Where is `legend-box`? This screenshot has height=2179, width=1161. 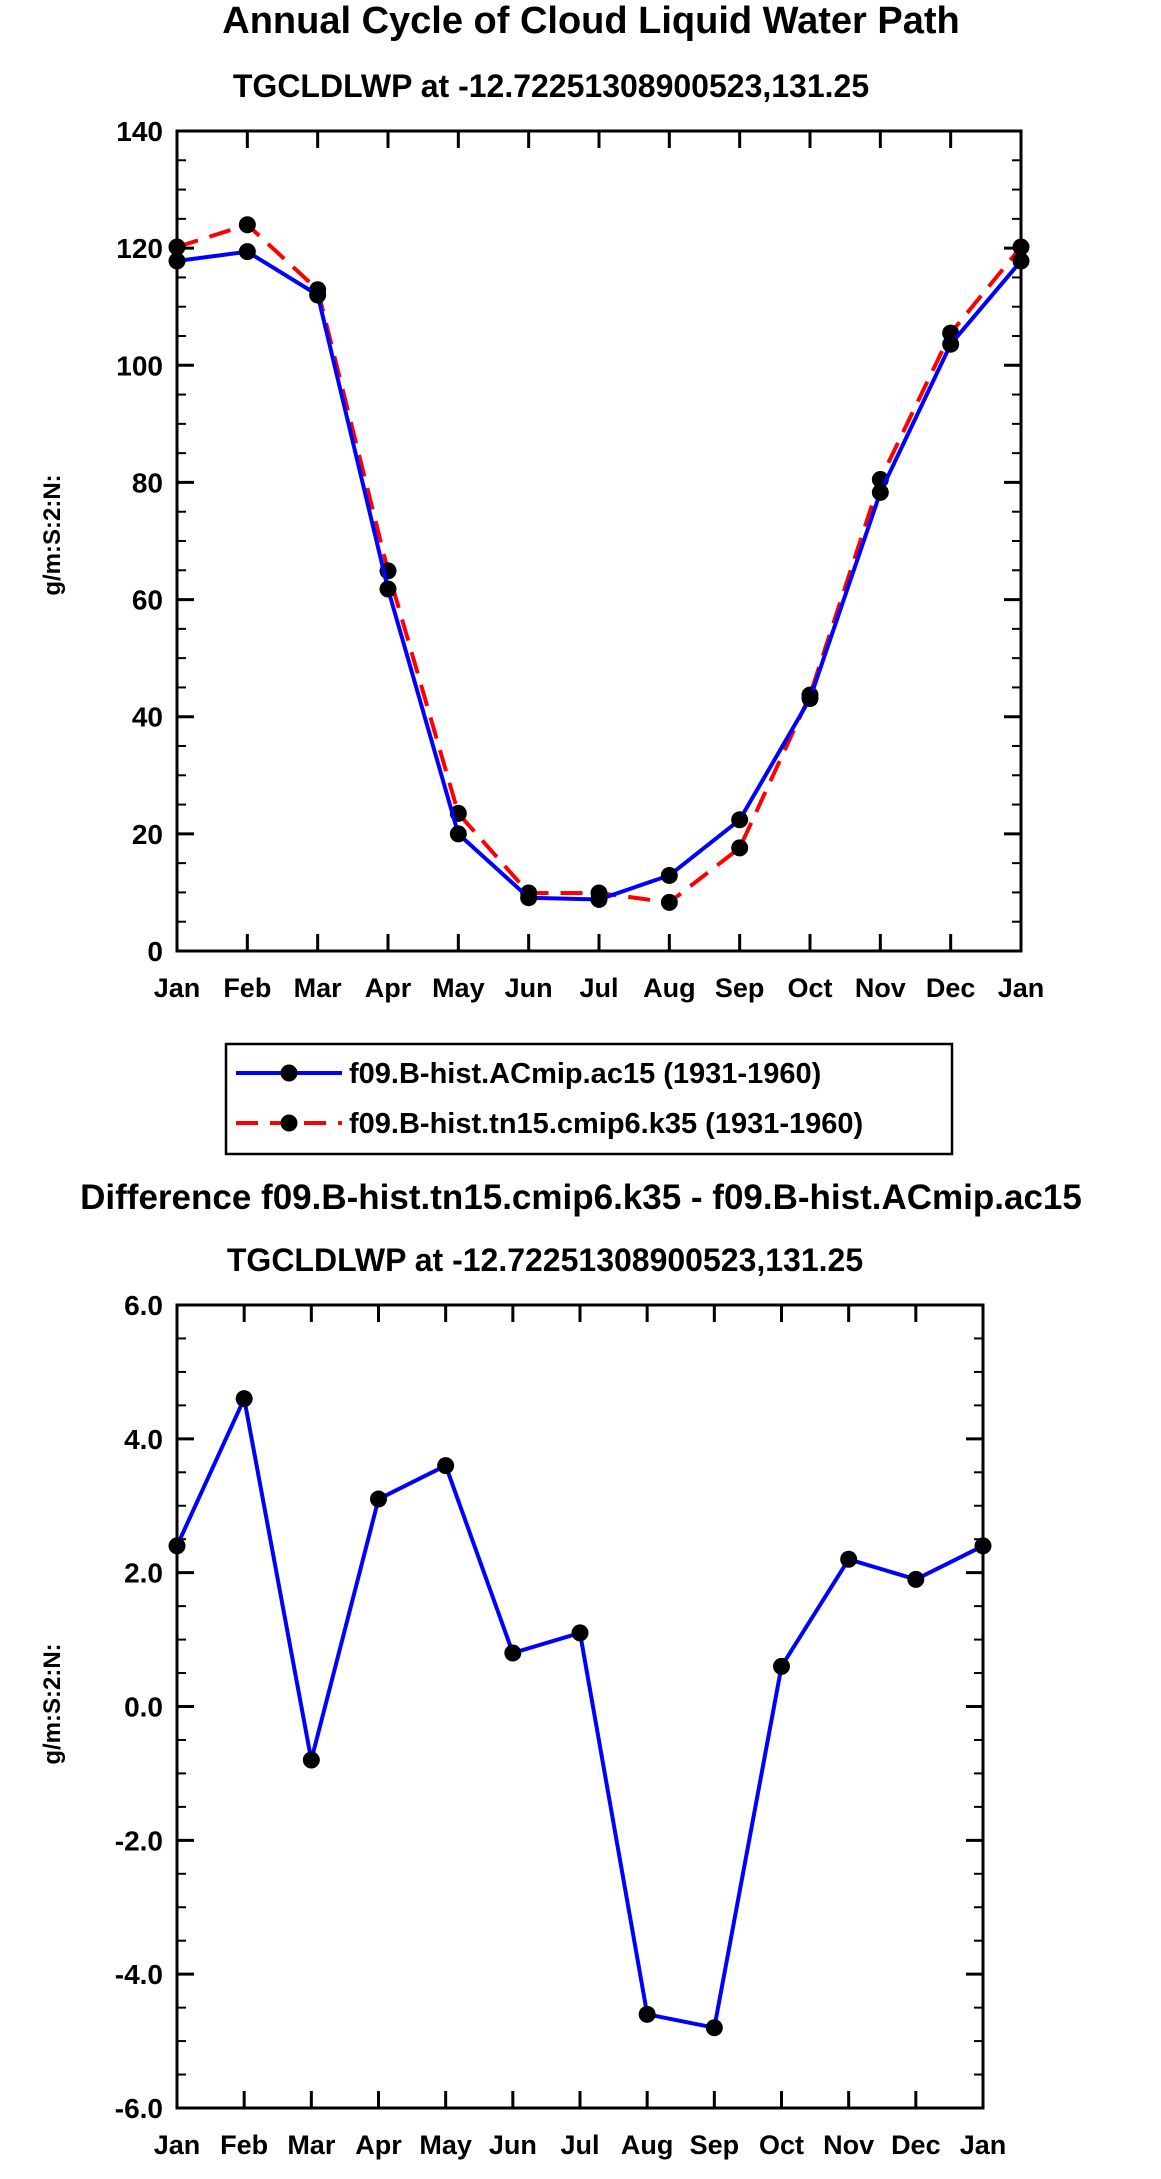 legend-box is located at coordinates (589, 1099).